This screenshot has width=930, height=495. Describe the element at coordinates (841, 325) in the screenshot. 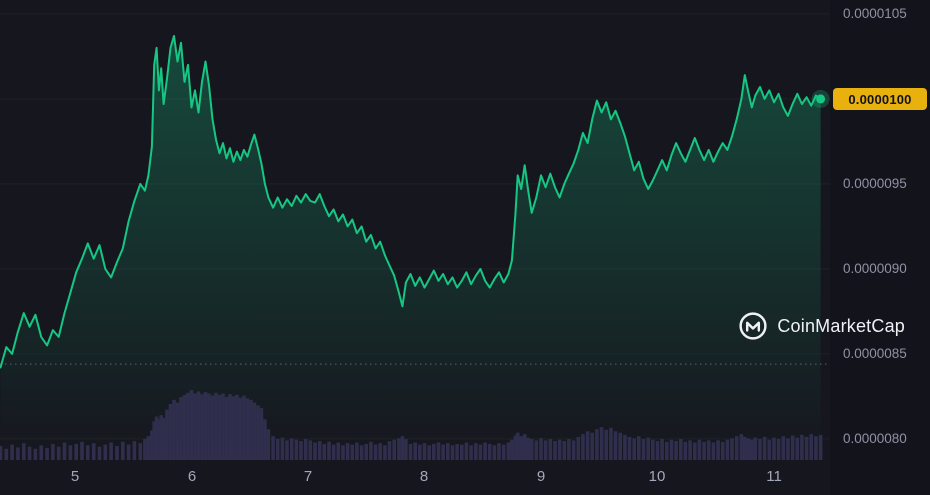

I see `watermark-label: CoinMarketCap` at that location.